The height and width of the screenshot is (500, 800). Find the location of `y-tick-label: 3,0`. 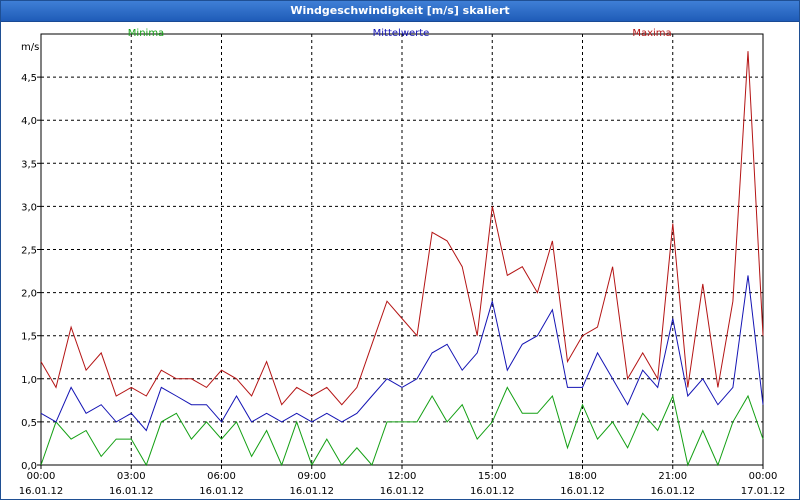

y-tick-label: 3,0 is located at coordinates (29, 207).